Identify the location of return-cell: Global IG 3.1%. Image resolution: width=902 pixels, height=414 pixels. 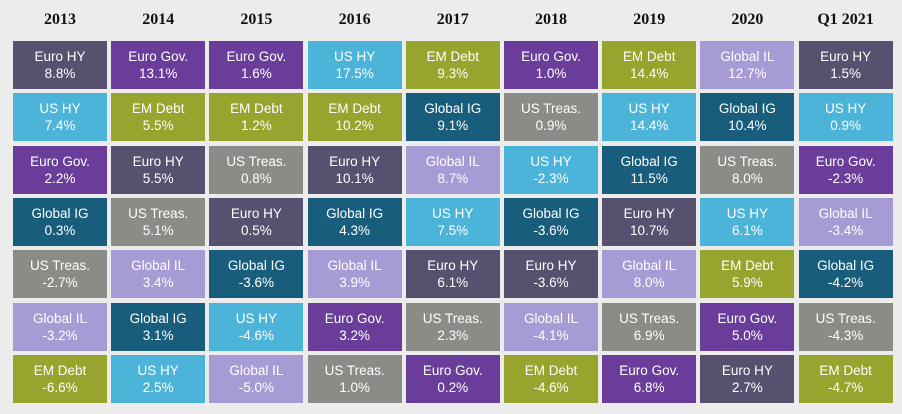
(158, 326).